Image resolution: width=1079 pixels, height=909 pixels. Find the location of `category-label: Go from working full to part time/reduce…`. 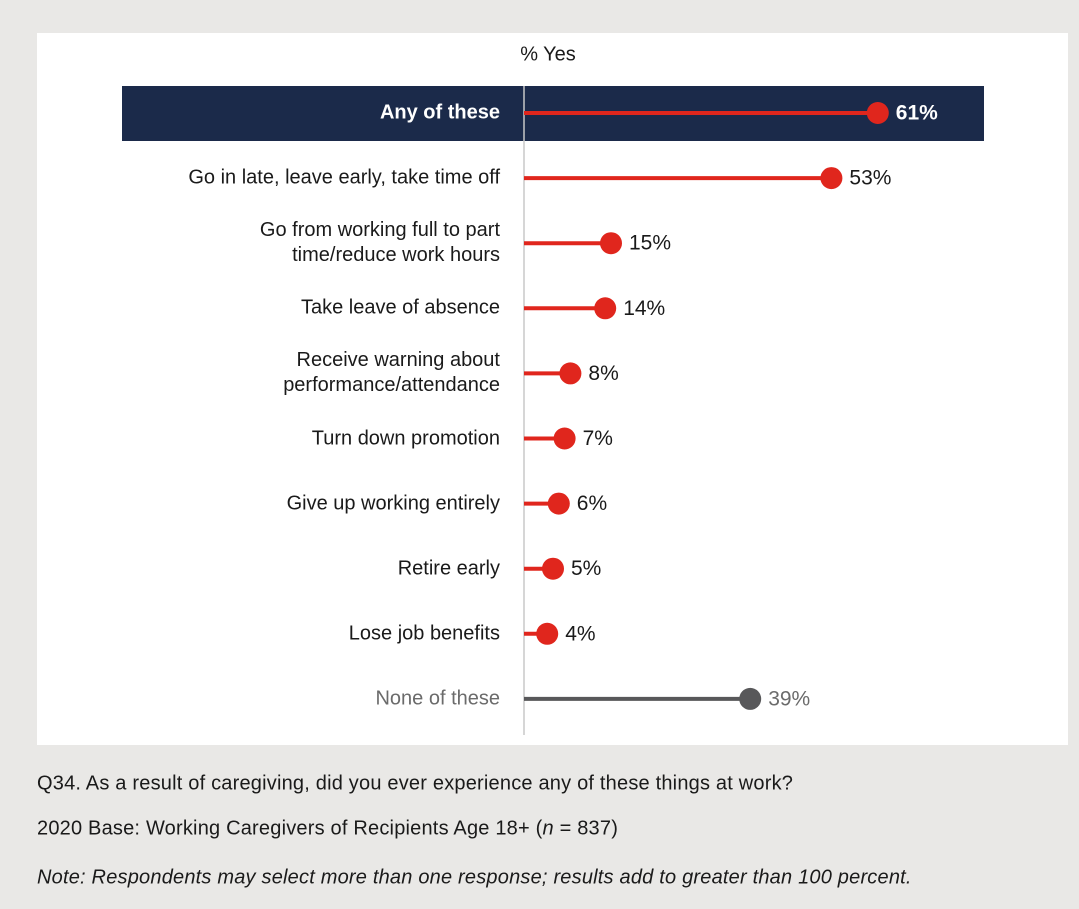

category-label: Go from working full to part time/reduce… is located at coordinates (379, 243).